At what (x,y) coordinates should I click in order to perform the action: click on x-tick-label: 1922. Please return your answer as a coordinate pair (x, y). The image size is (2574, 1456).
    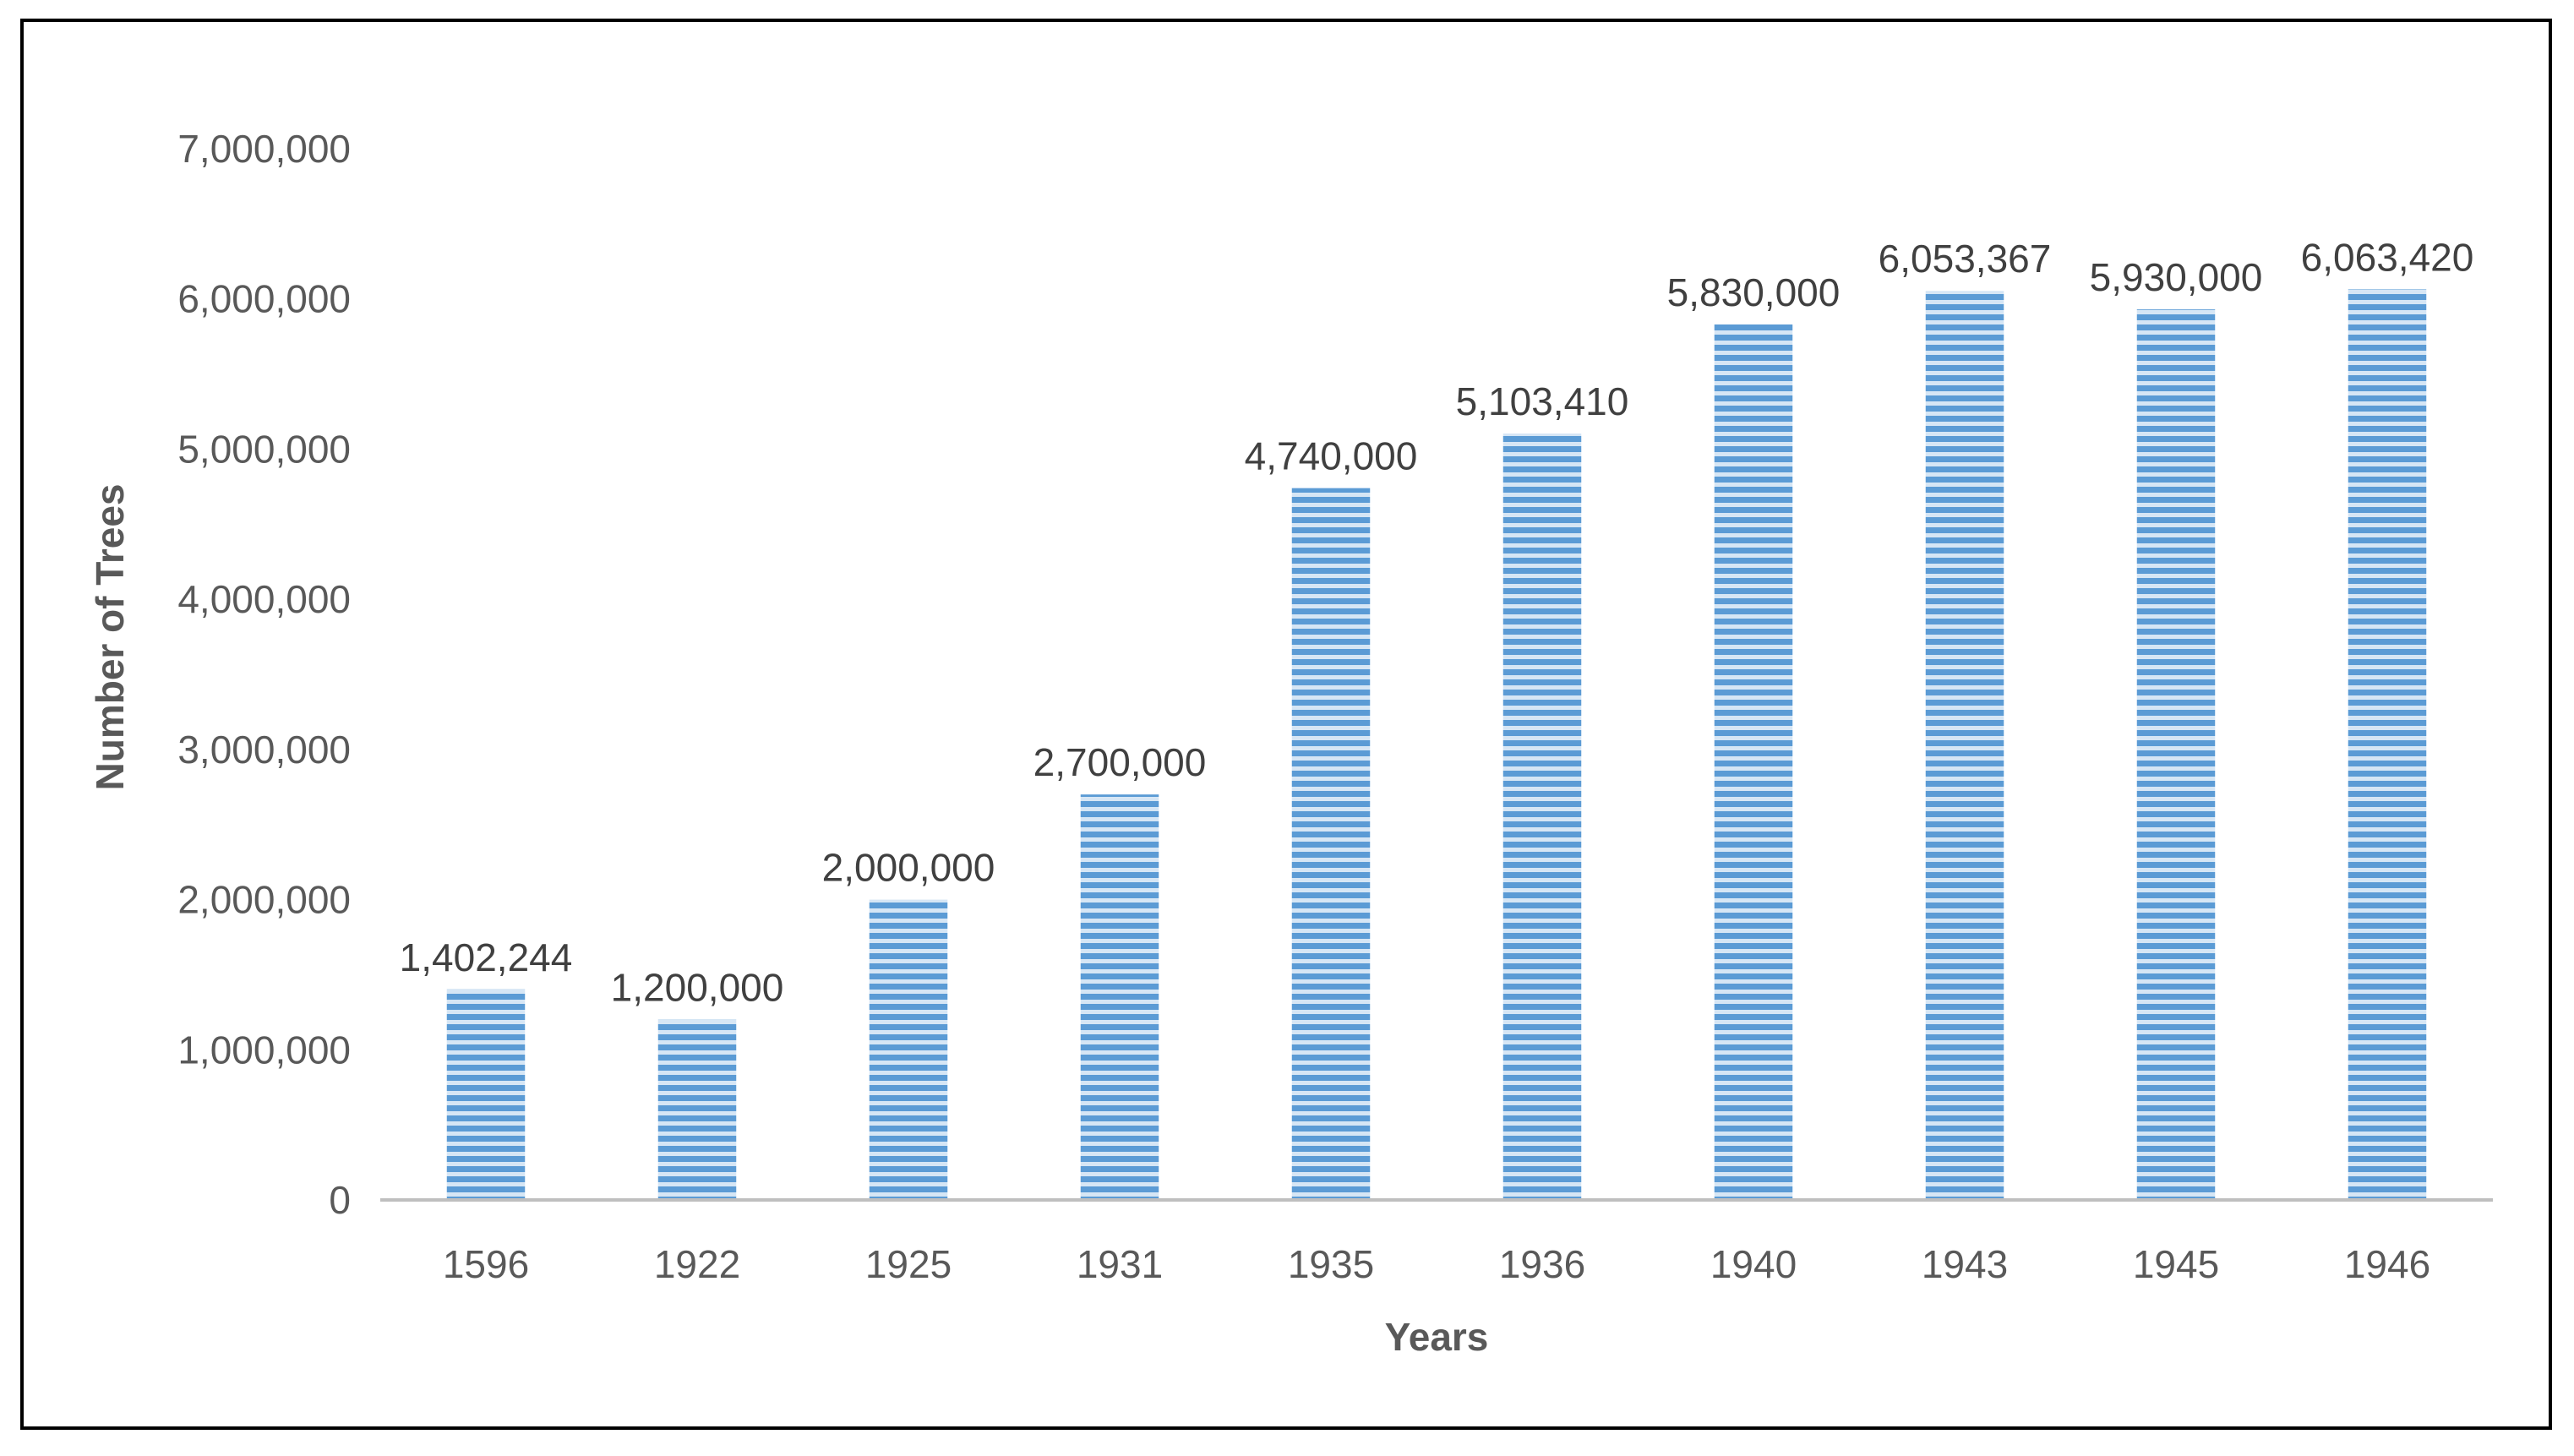
    Looking at the image, I should click on (697, 1264).